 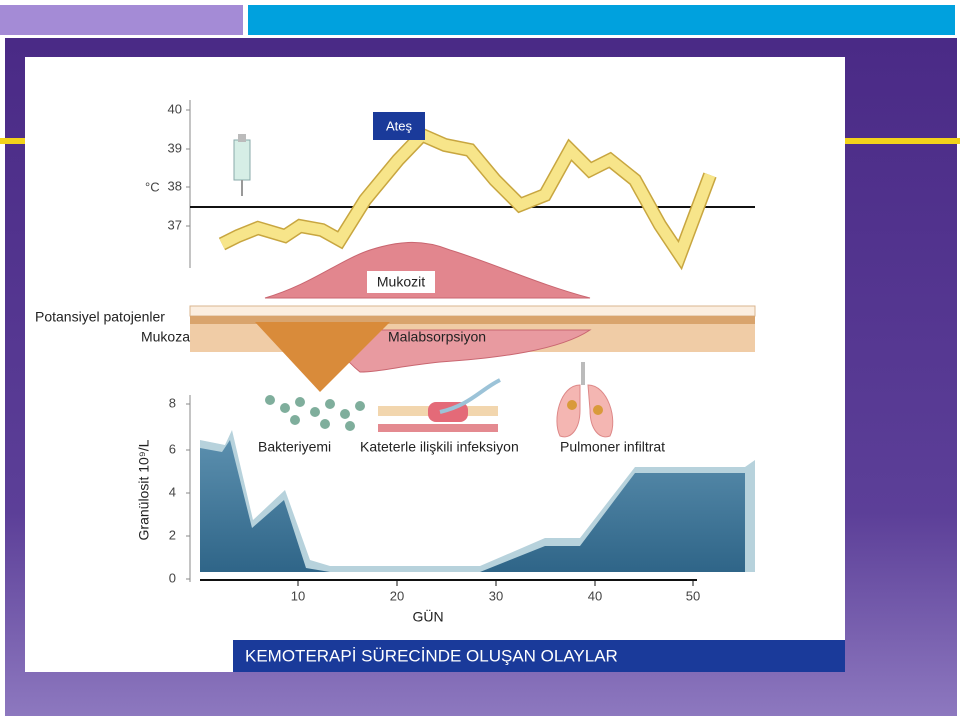 What do you see at coordinates (601, 20) in the screenshot?
I see `top-bar-right` at bounding box center [601, 20].